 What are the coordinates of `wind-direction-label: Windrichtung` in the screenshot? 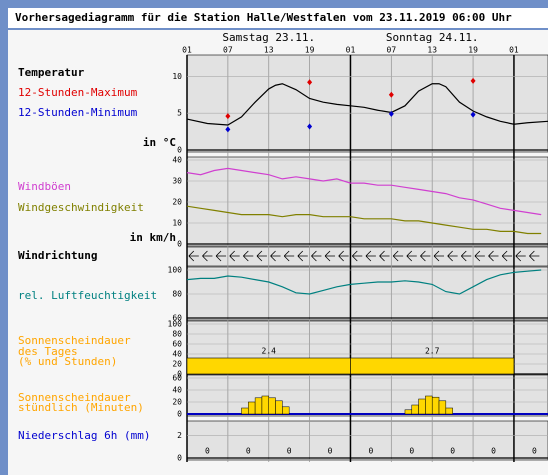 It's located at (57, 255).